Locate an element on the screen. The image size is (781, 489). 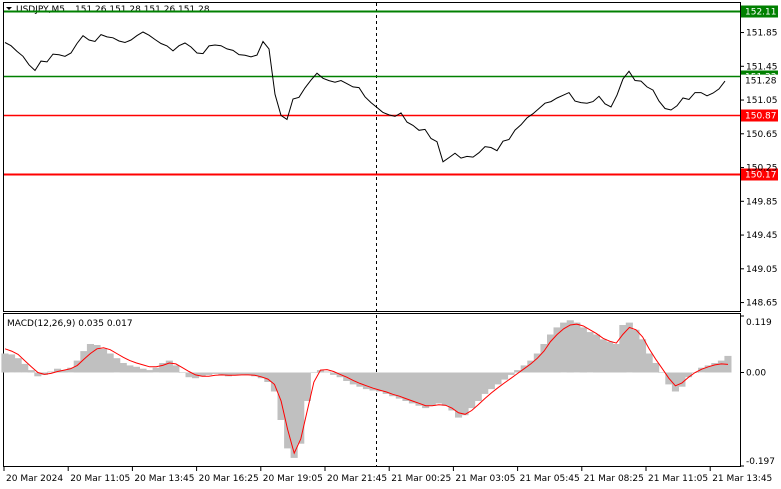
time-axis-label: 21 Mar 11:05 is located at coordinates (678, 479).